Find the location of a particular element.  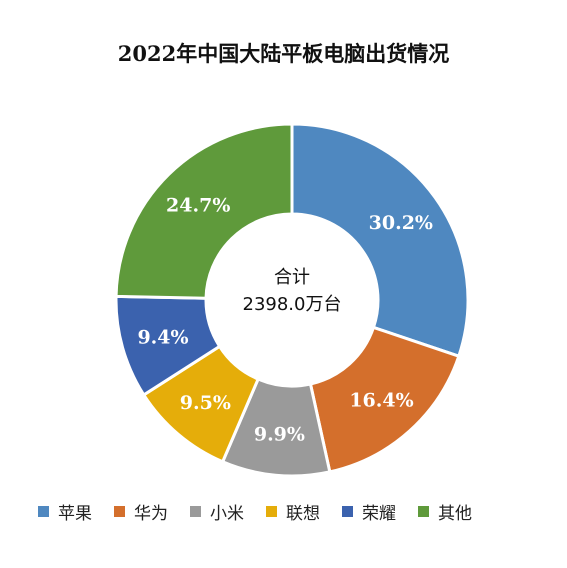

legend: 苹果 华为 小米 联想 荣耀 其他 is located at coordinates (288, 511).